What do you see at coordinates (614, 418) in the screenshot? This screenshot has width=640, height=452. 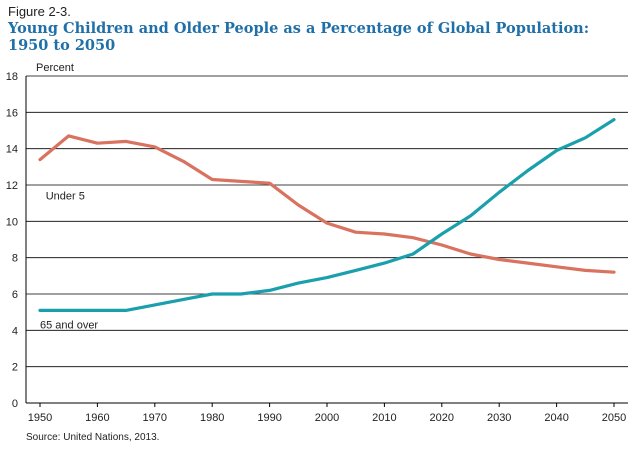 I see `x-tick-label-2050: 2050` at bounding box center [614, 418].